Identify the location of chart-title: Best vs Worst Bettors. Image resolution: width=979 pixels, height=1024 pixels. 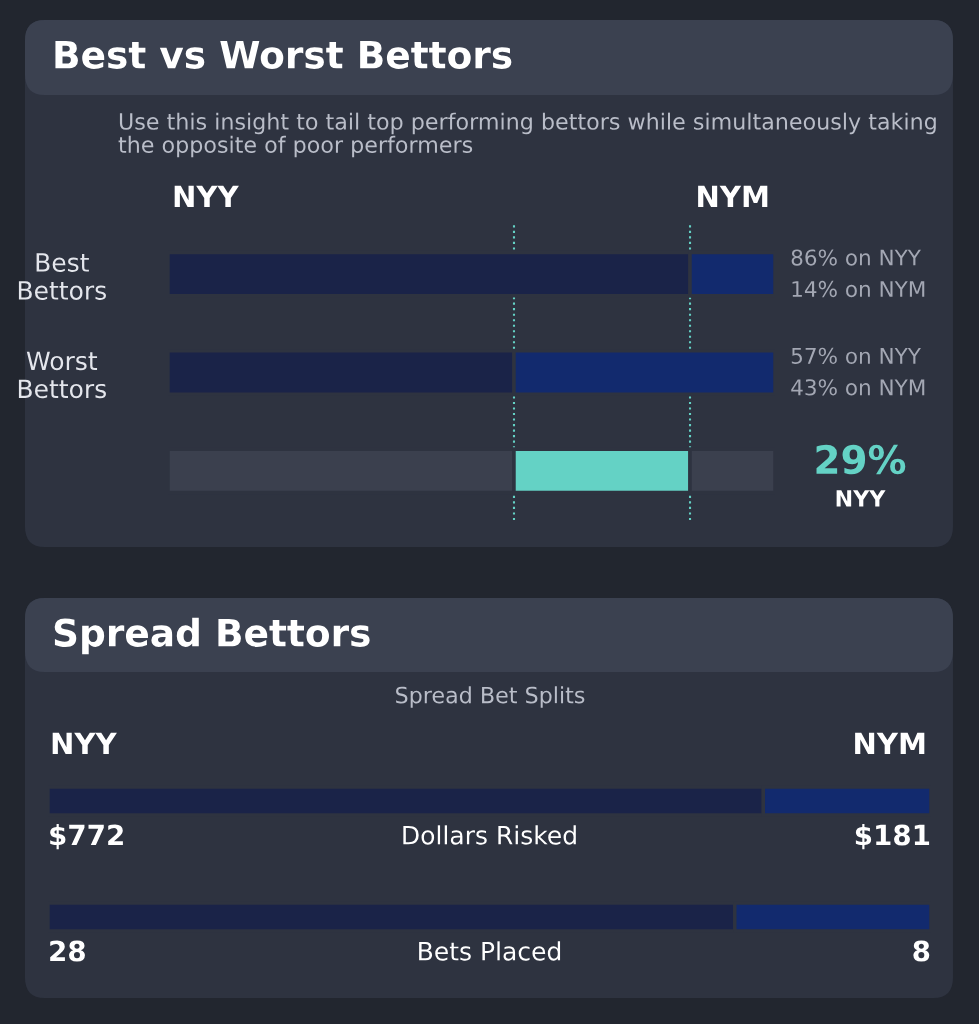
(283, 55).